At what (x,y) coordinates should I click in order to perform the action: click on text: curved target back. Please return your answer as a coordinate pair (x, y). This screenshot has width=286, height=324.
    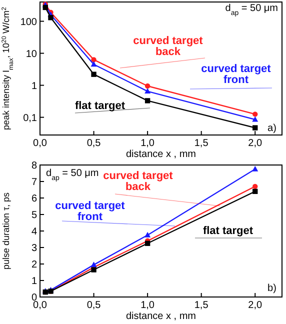
    Looking at the image, I should click on (138, 181).